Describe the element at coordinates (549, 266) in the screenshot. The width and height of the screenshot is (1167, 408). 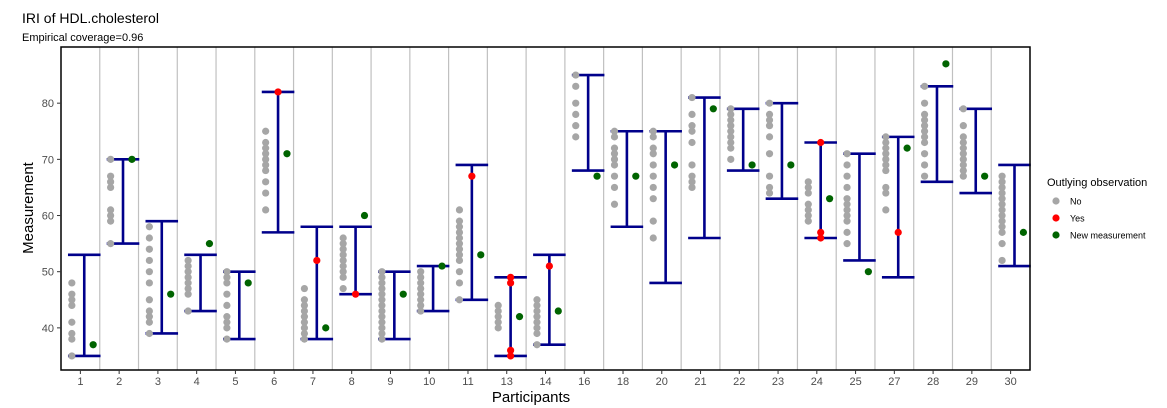
I see `observation-point-yes` at that location.